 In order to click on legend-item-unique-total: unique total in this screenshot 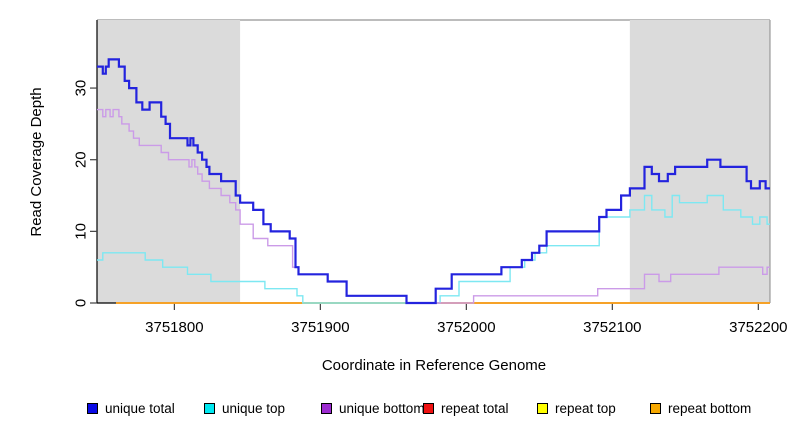, I will do `click(131, 408)`.